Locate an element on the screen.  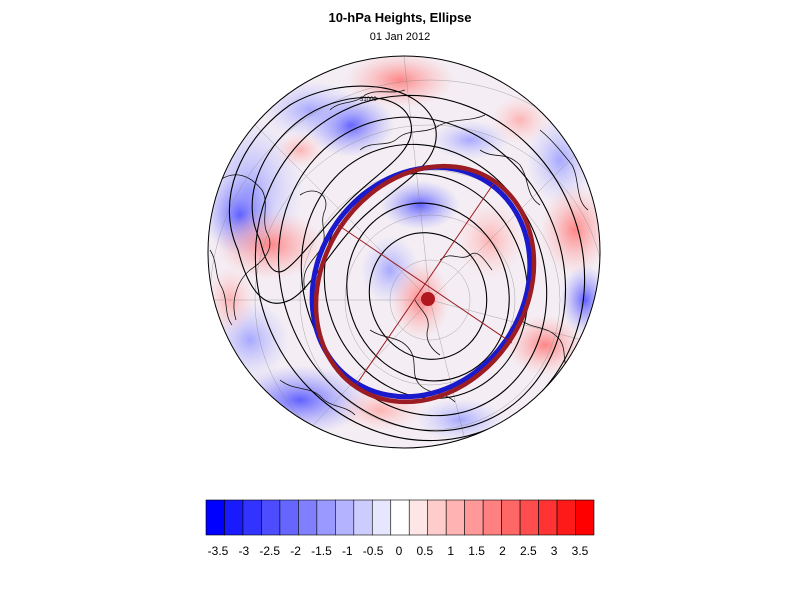
colorbar-boxes is located at coordinates (400, 517).